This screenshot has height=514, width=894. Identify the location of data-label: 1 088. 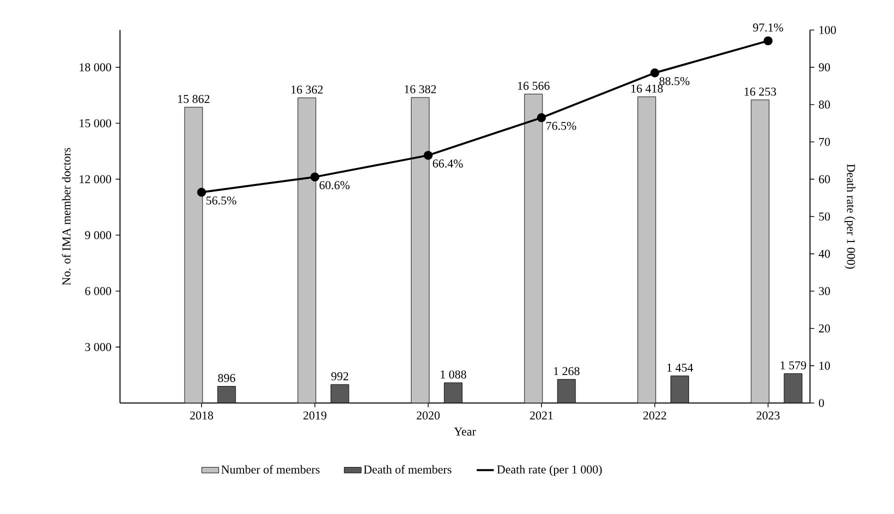
(453, 374).